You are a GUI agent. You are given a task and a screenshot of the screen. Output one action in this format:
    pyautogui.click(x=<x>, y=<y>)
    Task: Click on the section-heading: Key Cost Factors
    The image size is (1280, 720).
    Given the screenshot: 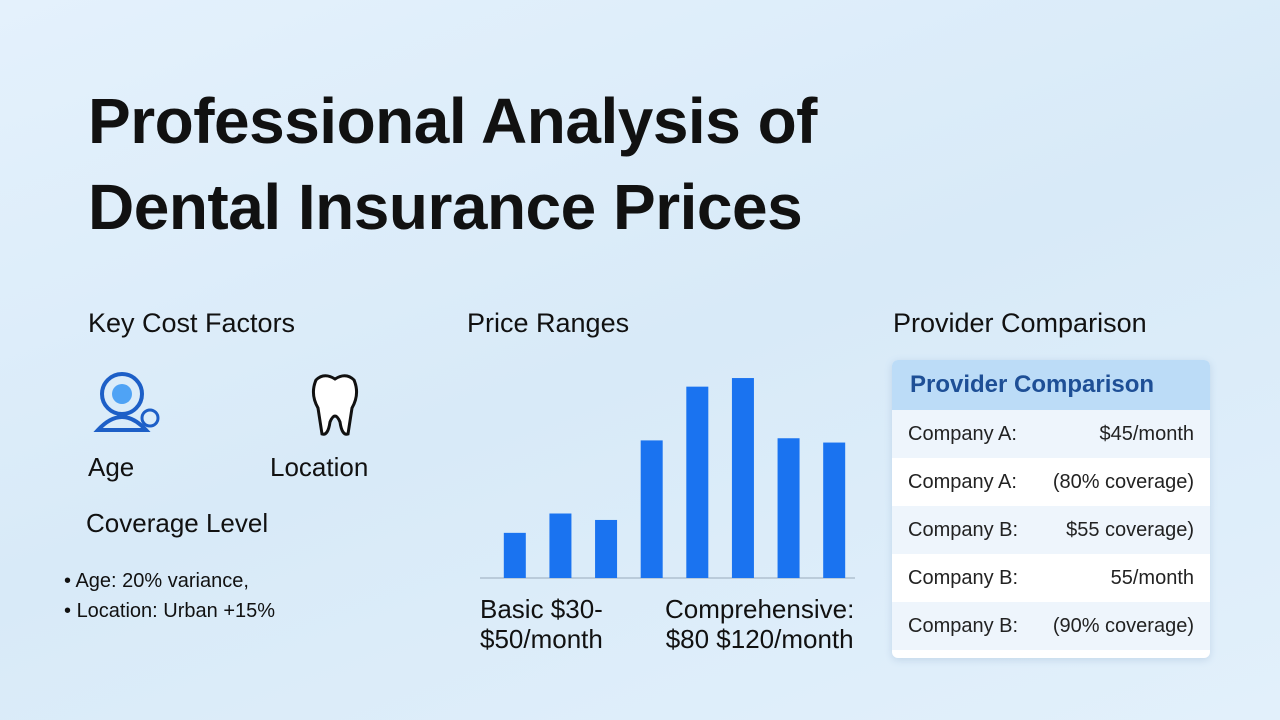 What is the action you would take?
    pyautogui.click(x=192, y=323)
    